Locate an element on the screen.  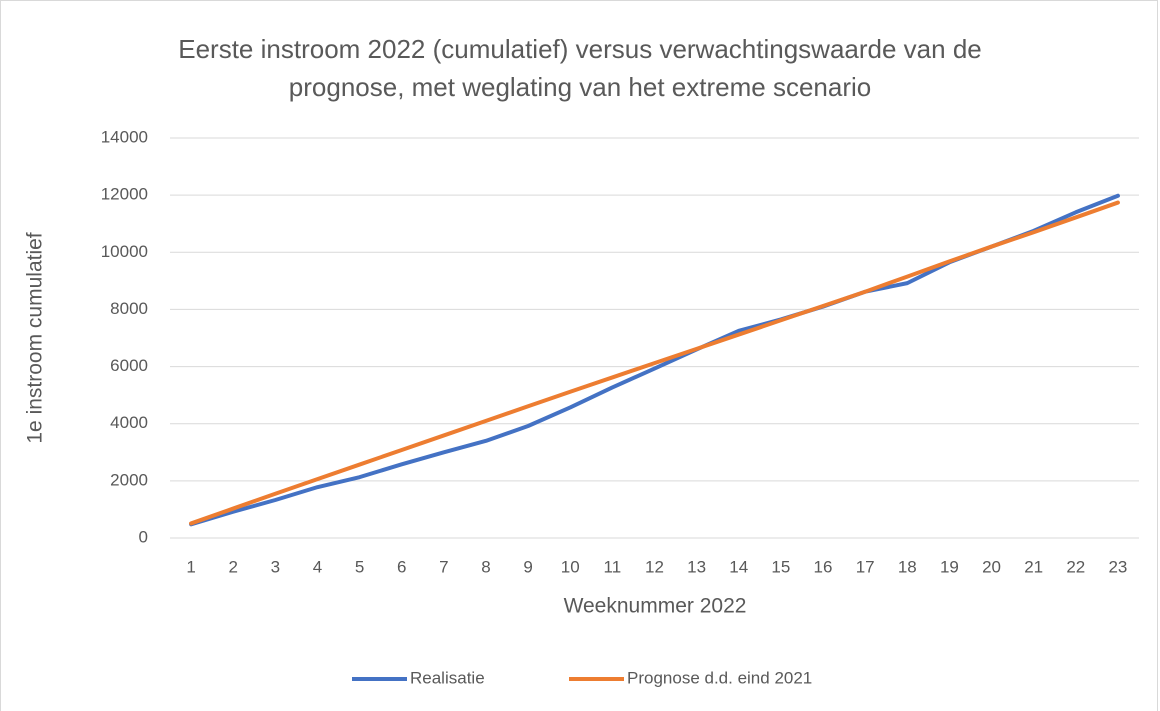
y-tick-label: 12000 is located at coordinates (124, 194).